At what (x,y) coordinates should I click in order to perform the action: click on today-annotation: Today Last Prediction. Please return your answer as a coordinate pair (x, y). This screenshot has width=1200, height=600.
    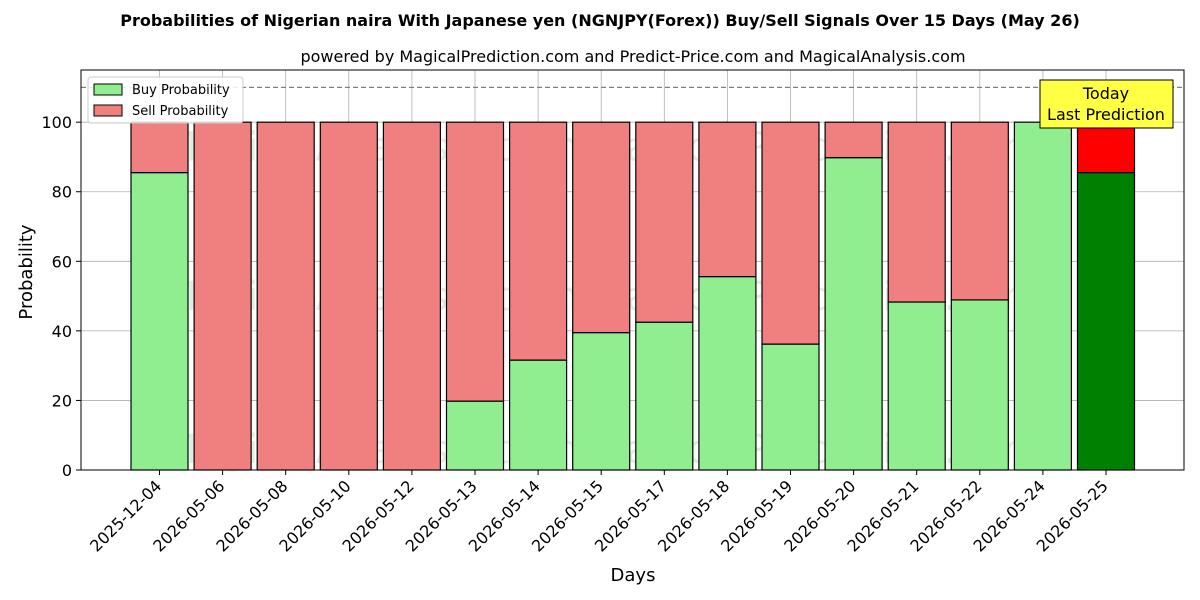
    Looking at the image, I should click on (1106, 104).